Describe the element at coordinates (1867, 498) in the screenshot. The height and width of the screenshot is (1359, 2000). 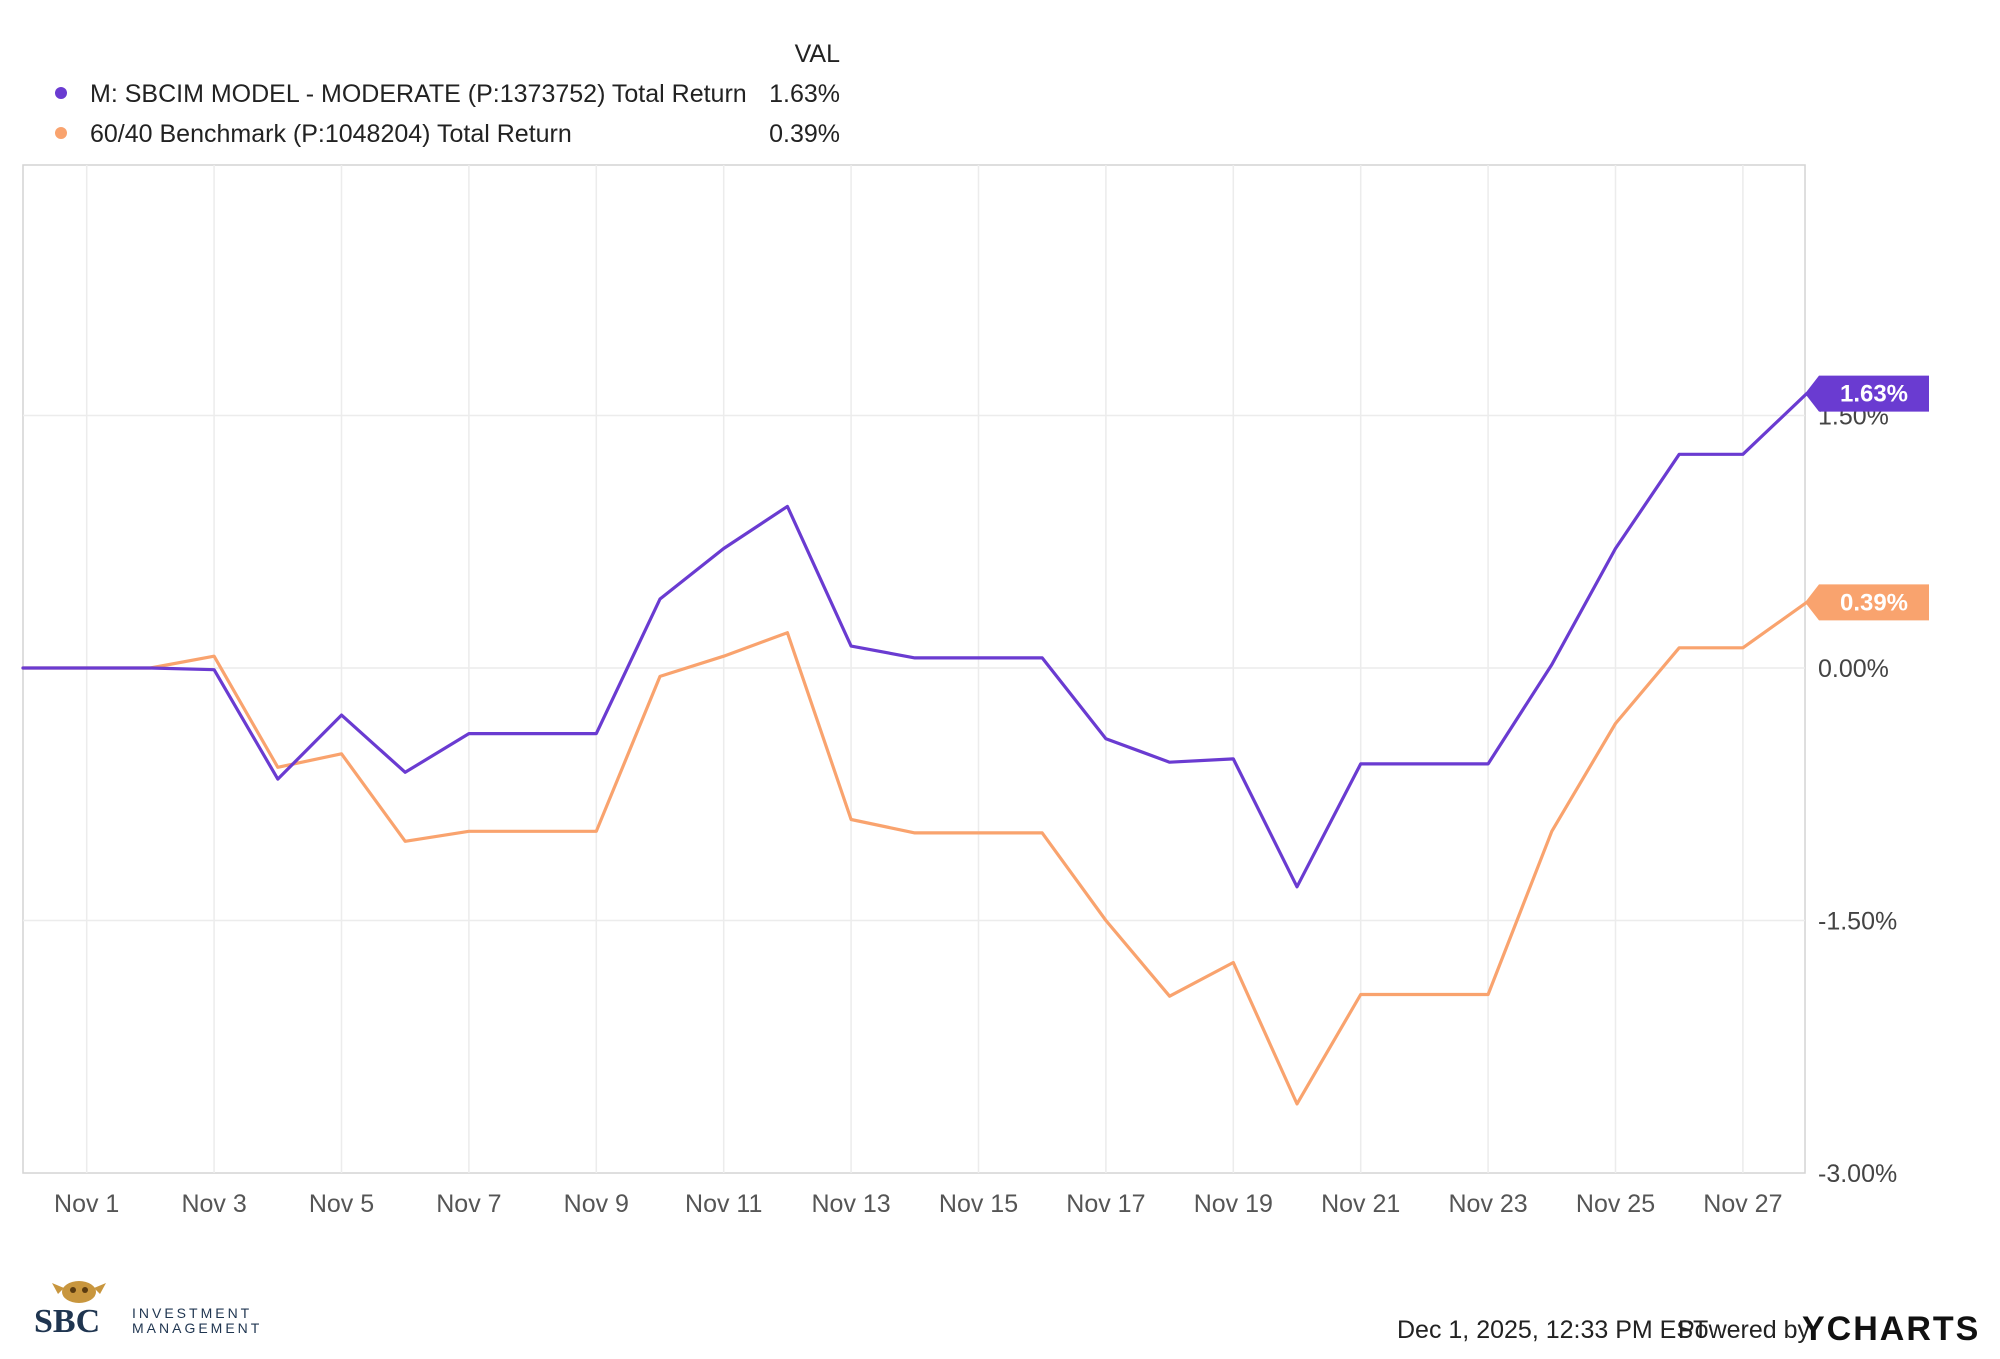
I see `end-tags: 1.63% 0.39%` at that location.